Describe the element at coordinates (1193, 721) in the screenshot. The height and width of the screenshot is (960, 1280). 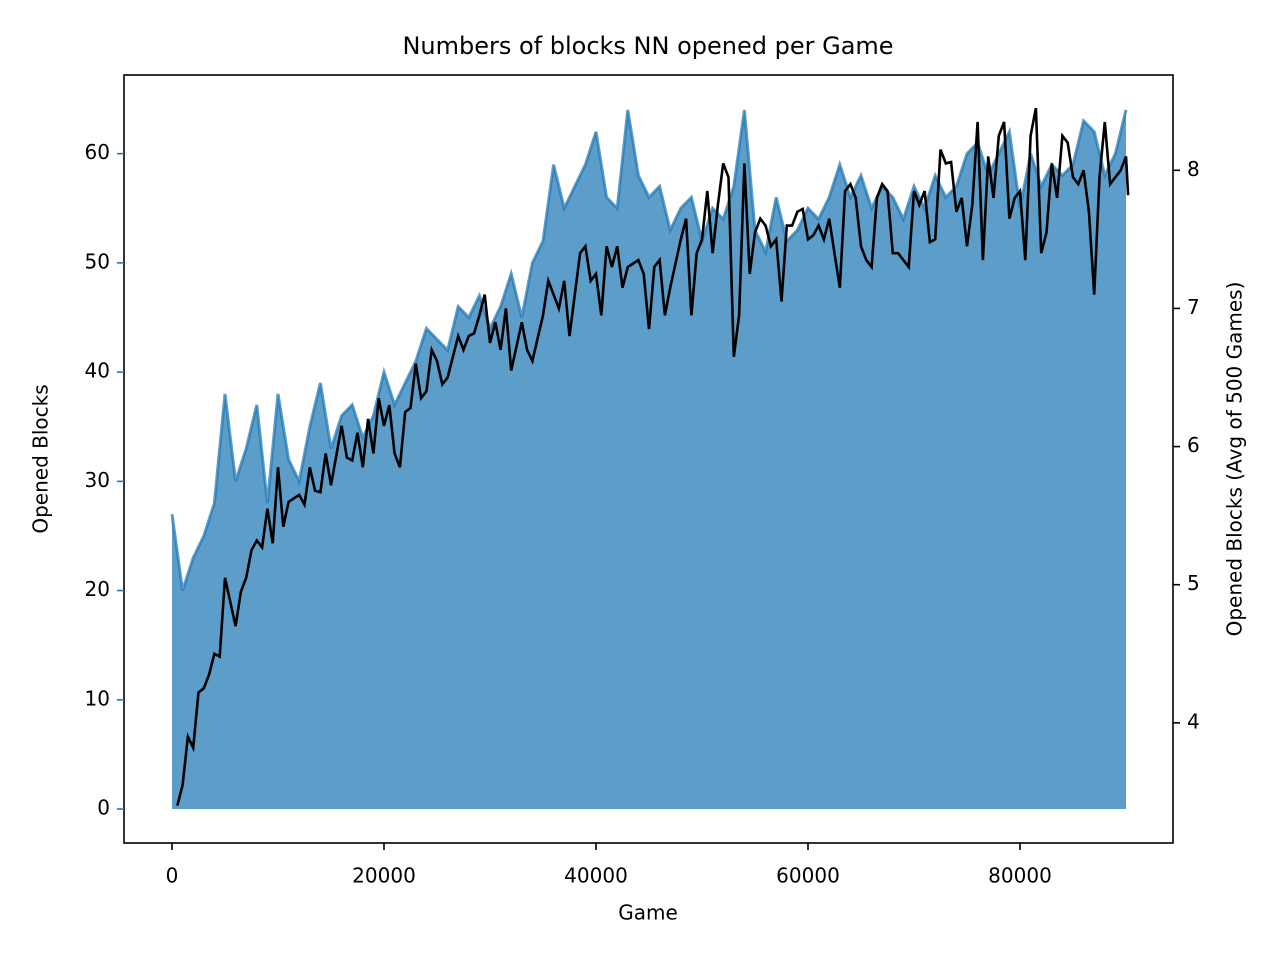
I see `y2-tick-label: 4` at that location.